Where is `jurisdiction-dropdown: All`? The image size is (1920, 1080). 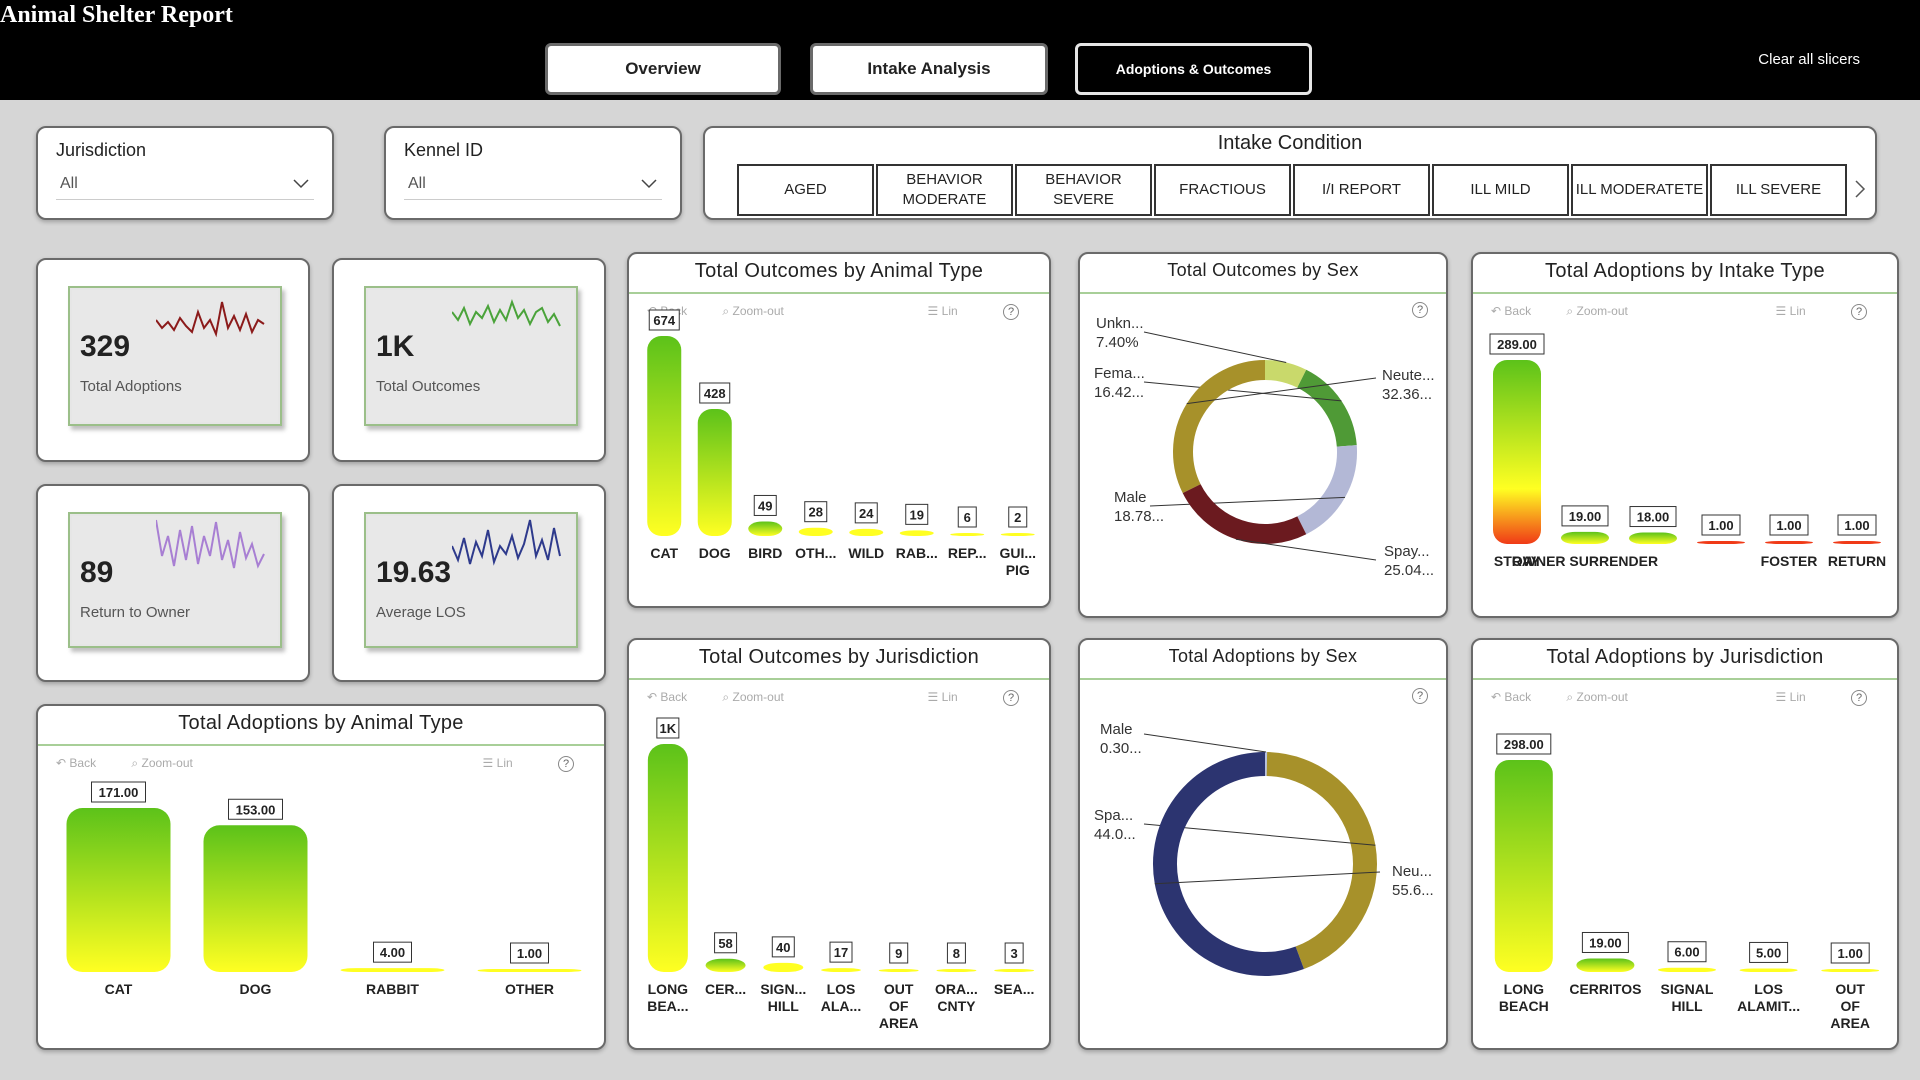 jurisdiction-dropdown: All is located at coordinates (185, 184).